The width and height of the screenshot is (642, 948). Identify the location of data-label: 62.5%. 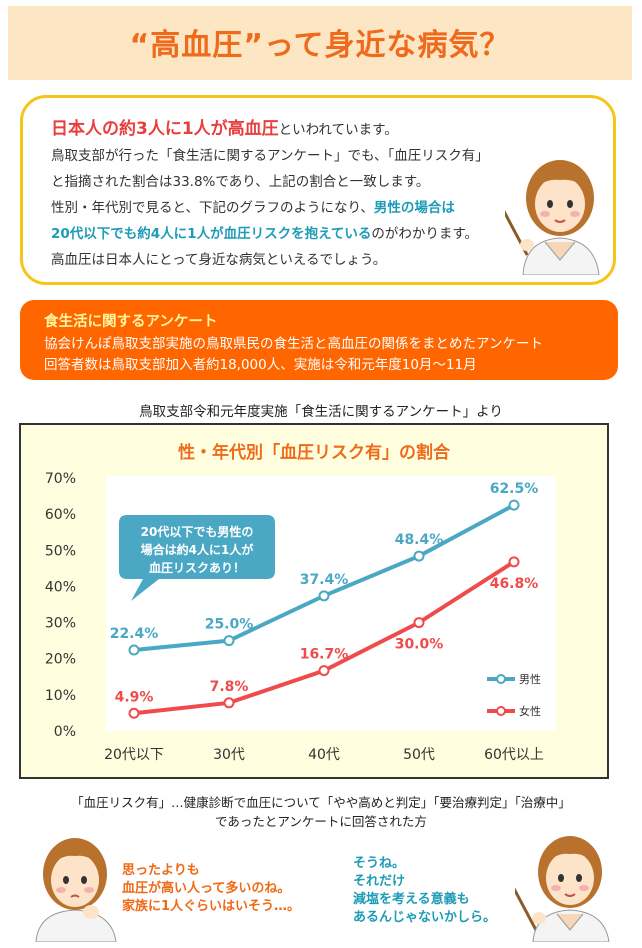
(514, 489).